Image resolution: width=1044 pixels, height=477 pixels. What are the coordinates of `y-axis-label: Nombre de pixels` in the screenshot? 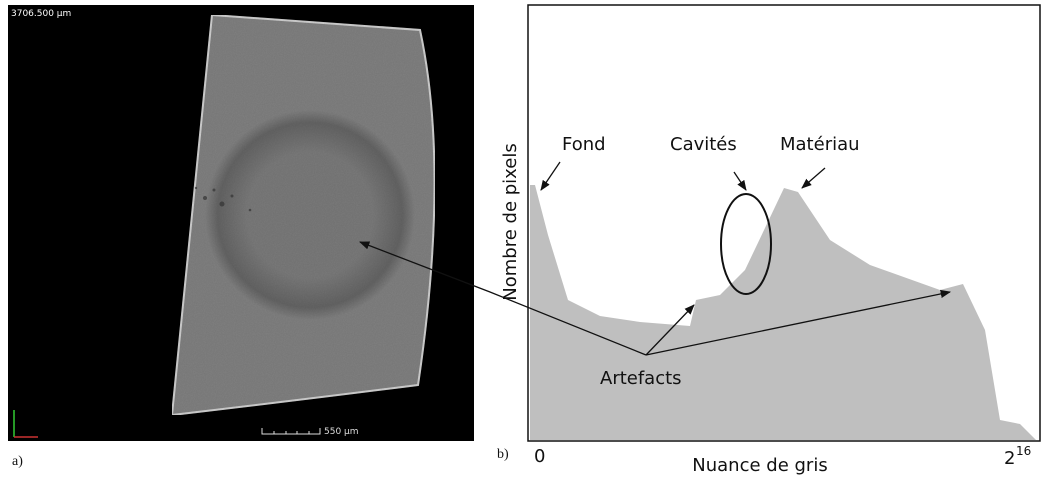 It's located at (510, 221).